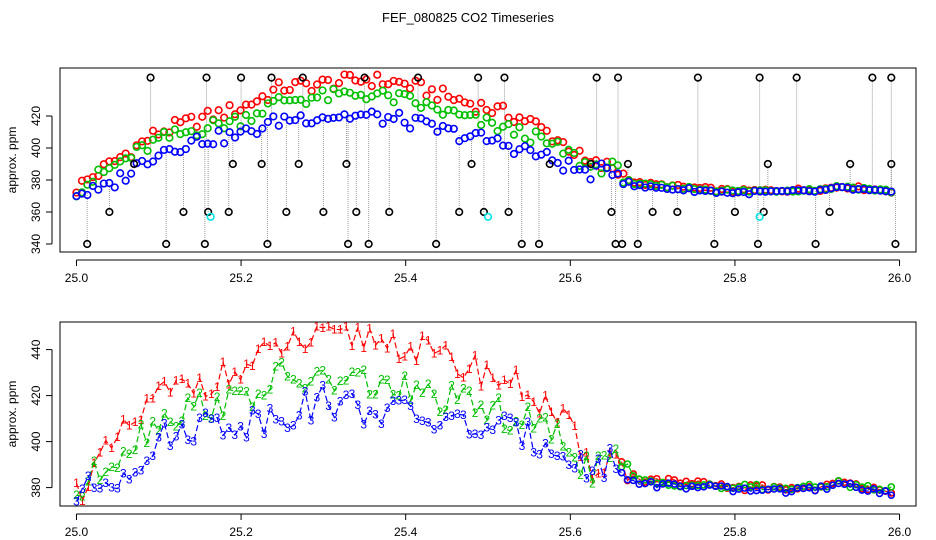  Describe the element at coordinates (735, 532) in the screenshot. I see `bottom-x-tick-label: 25.8` at that location.